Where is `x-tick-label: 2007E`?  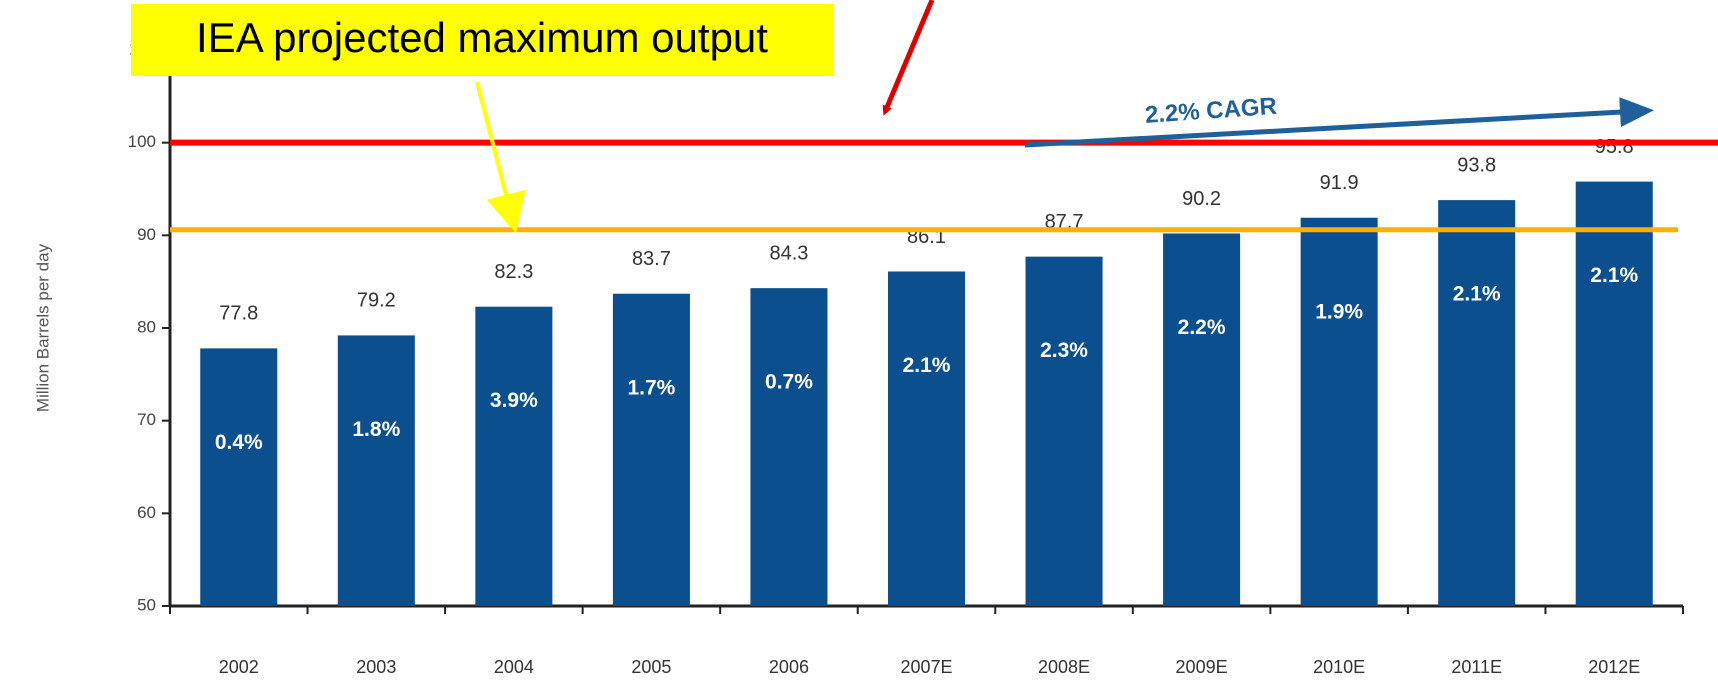
x-tick-label: 2007E is located at coordinates (926, 667).